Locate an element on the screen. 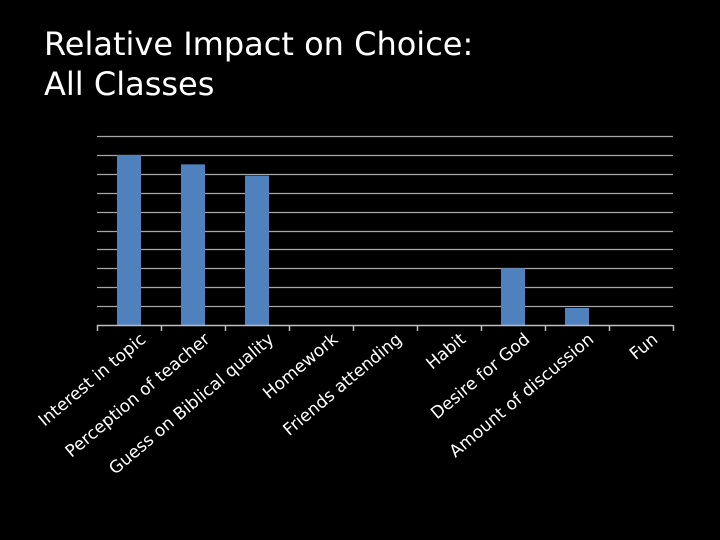  x-tick-label: Interest in topic is located at coordinates (92, 380).